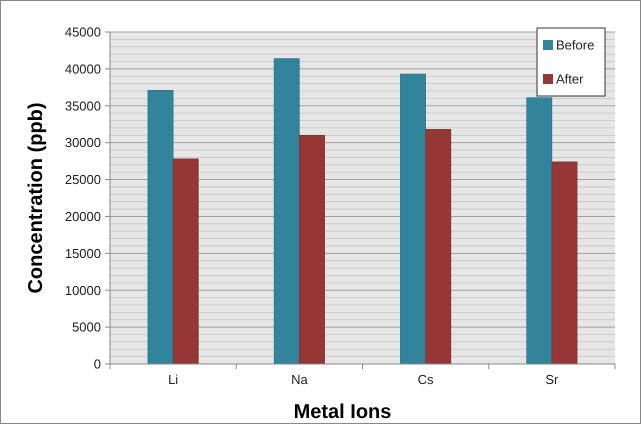 Image resolution: width=641 pixels, height=424 pixels. I want to click on x-tick-label: Sr, so click(552, 379).